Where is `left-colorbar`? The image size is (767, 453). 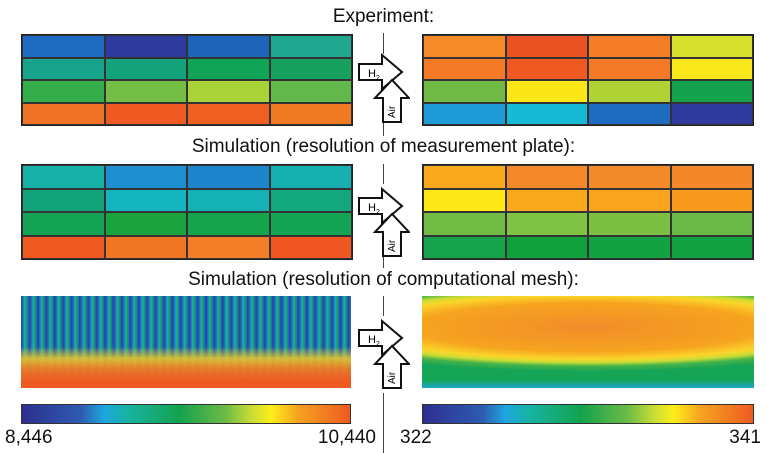
left-colorbar is located at coordinates (186, 414).